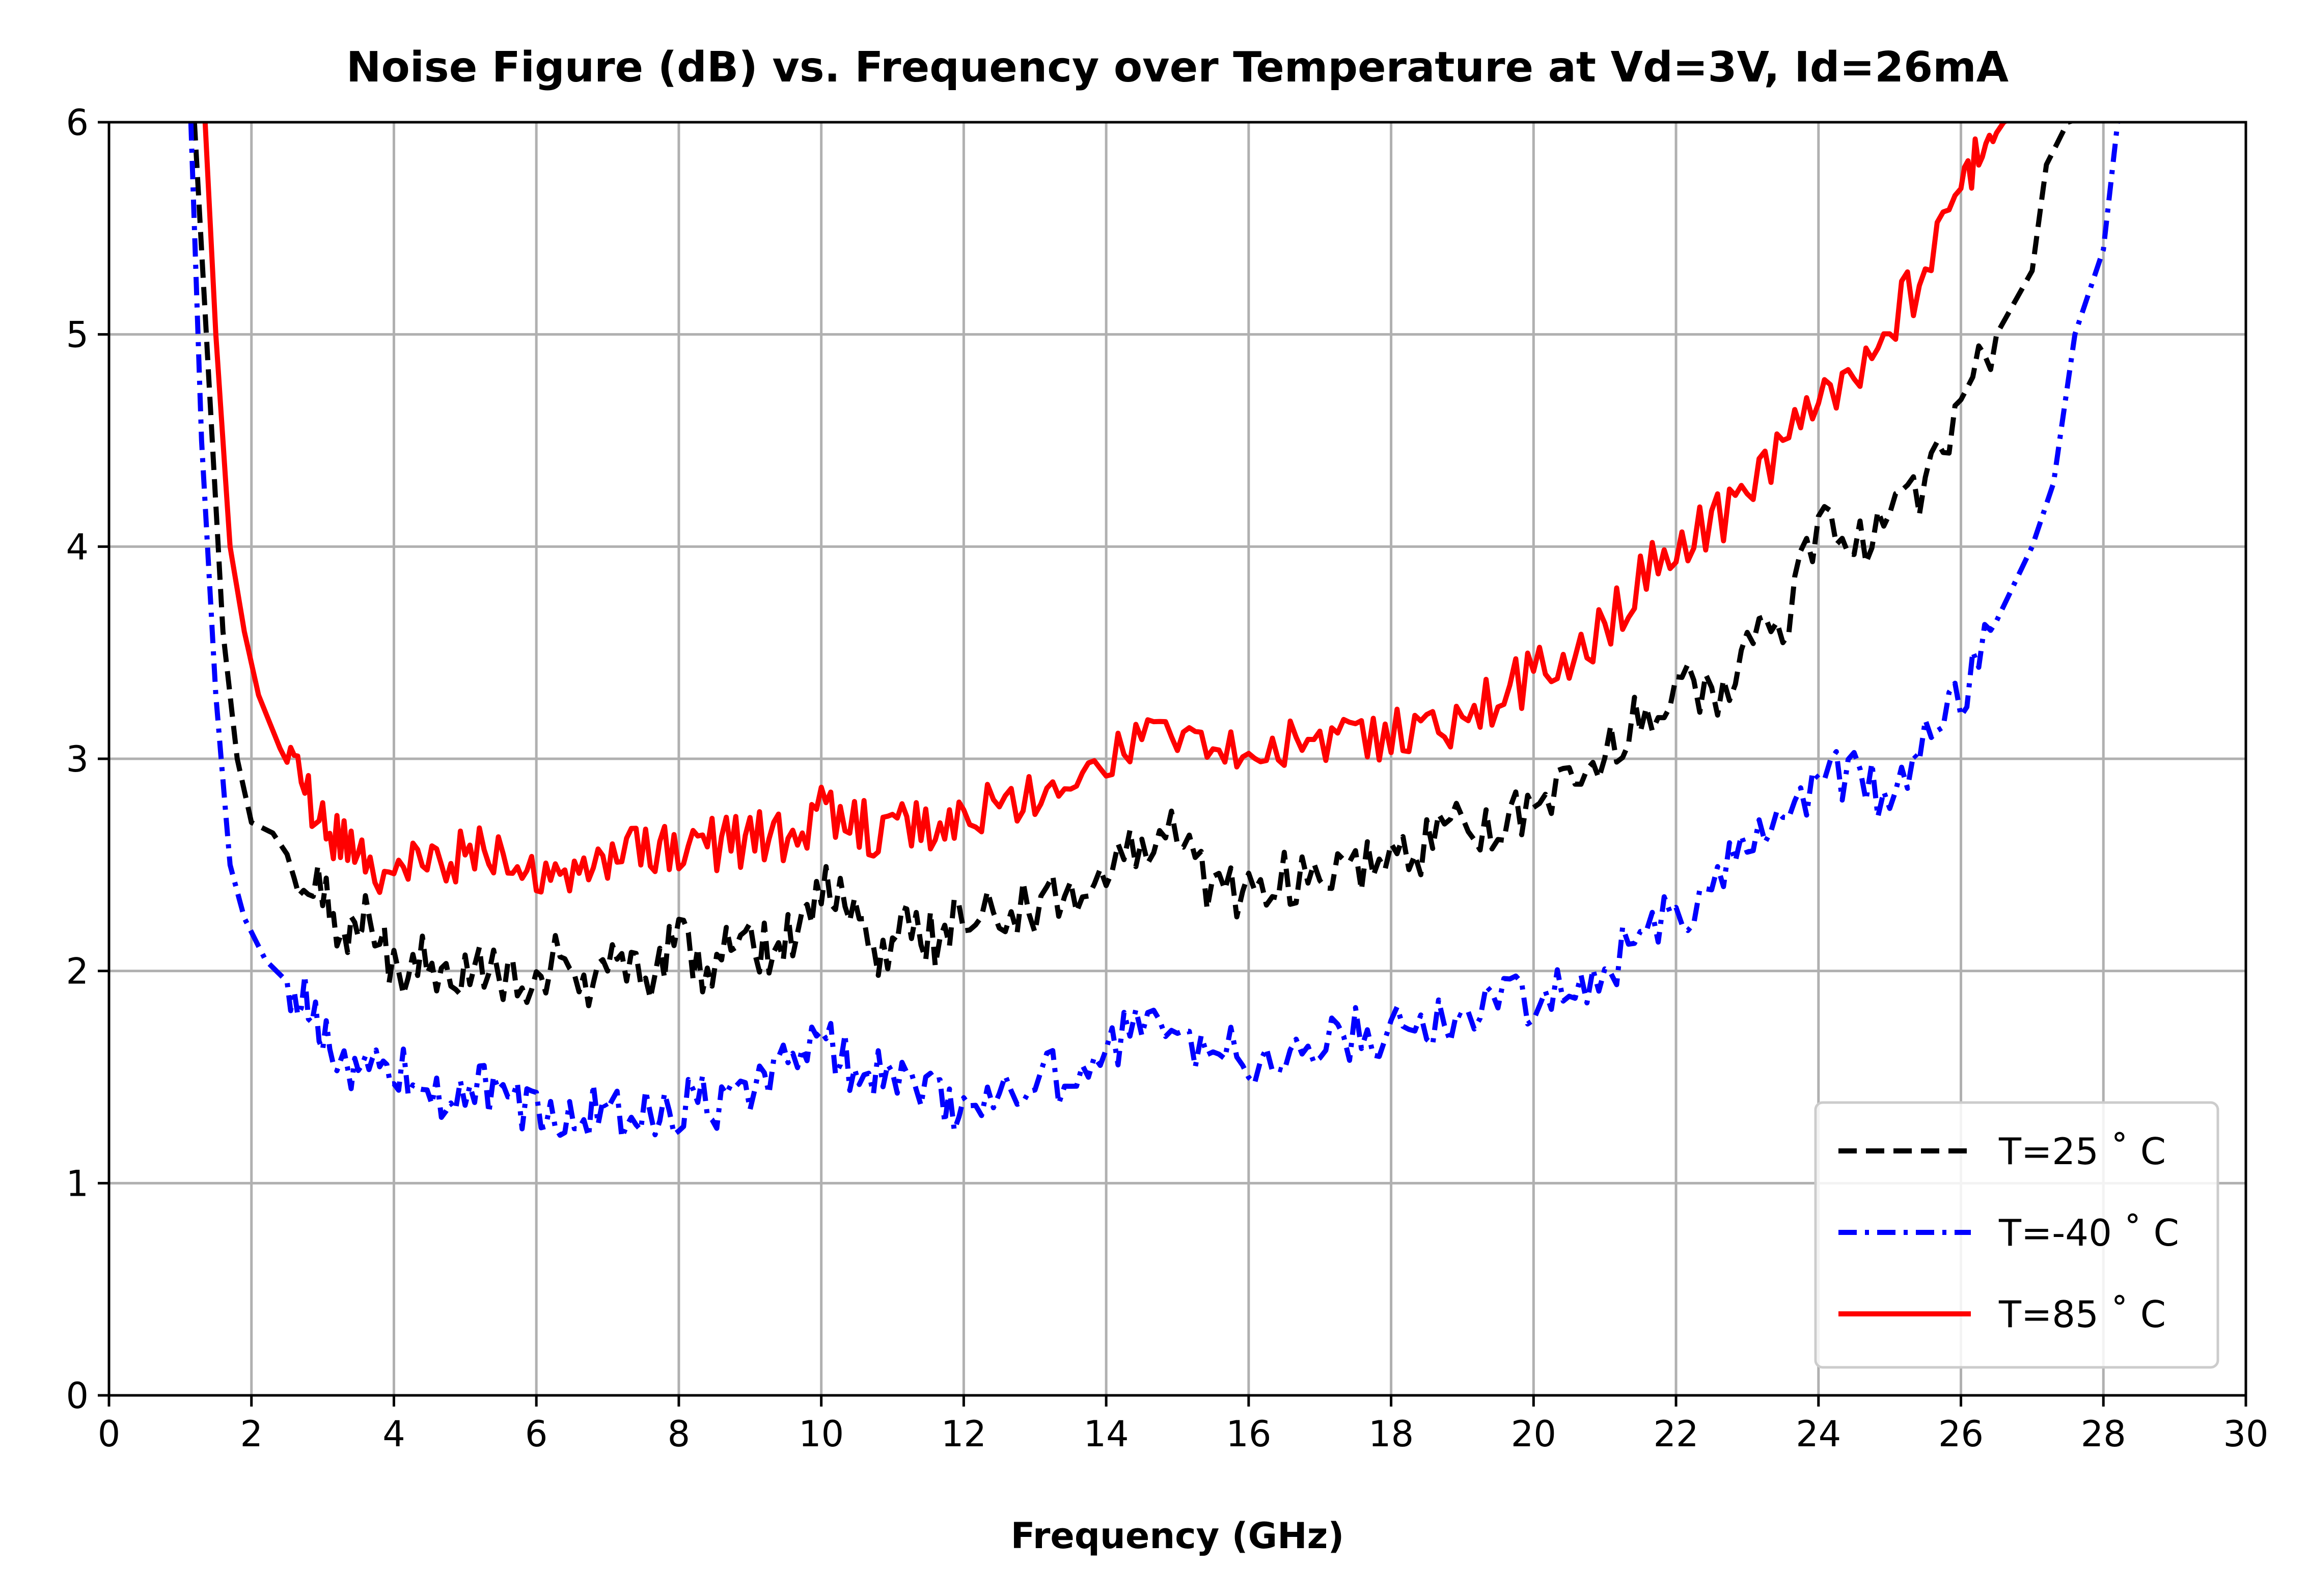 The height and width of the screenshot is (1596, 2309). I want to click on legend: T=25 ˚ C T=-40 ˚ C T=85 ˚ C, so click(2016, 1235).